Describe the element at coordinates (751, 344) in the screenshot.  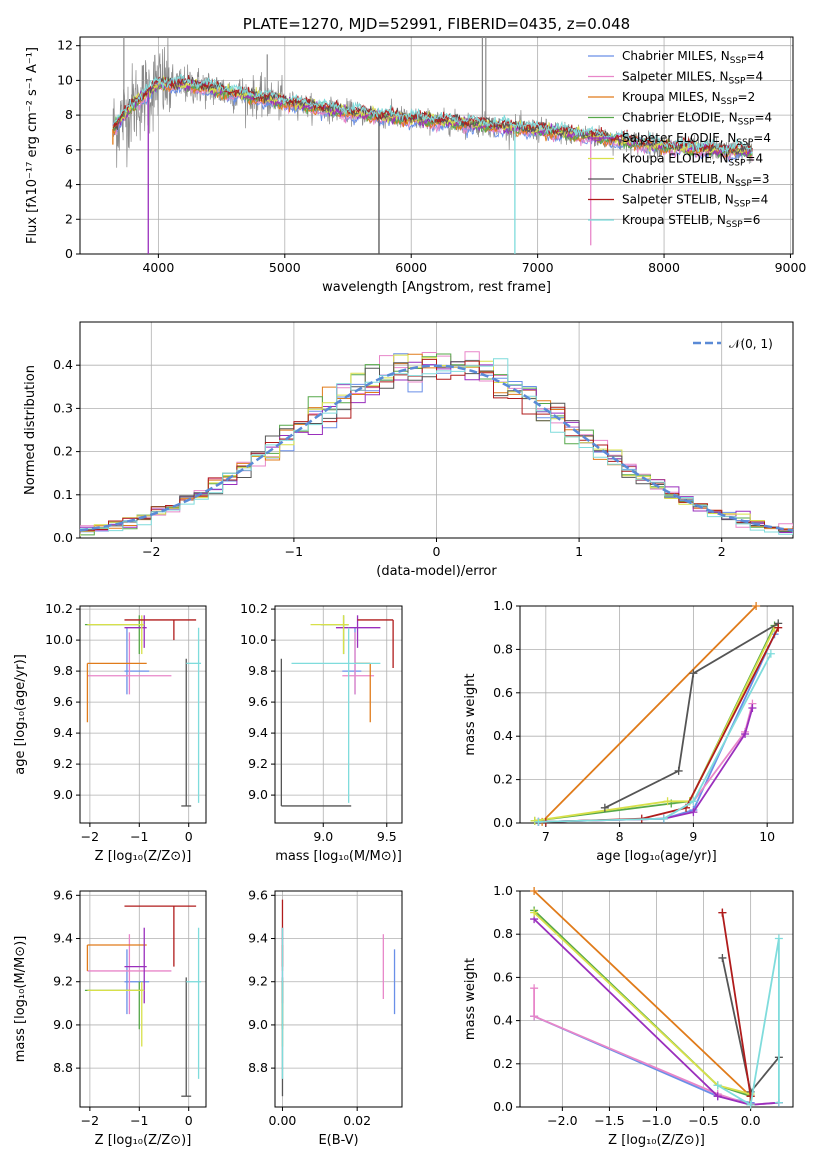
I see `legend-entry: 𝒩(0, 1)` at that location.